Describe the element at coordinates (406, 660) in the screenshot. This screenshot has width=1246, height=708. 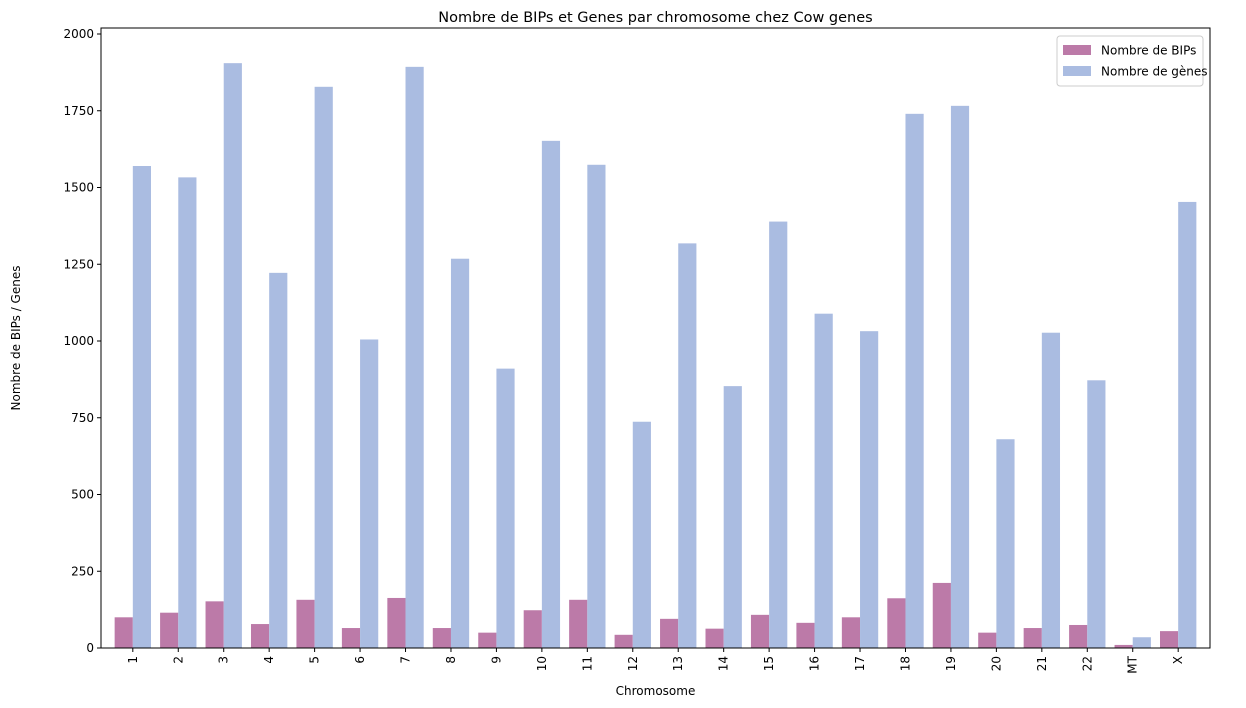
I see `x-tick-label: 7` at that location.